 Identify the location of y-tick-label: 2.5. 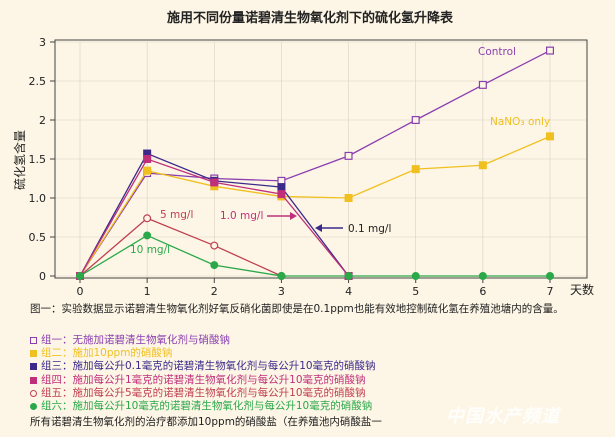
(38, 81).